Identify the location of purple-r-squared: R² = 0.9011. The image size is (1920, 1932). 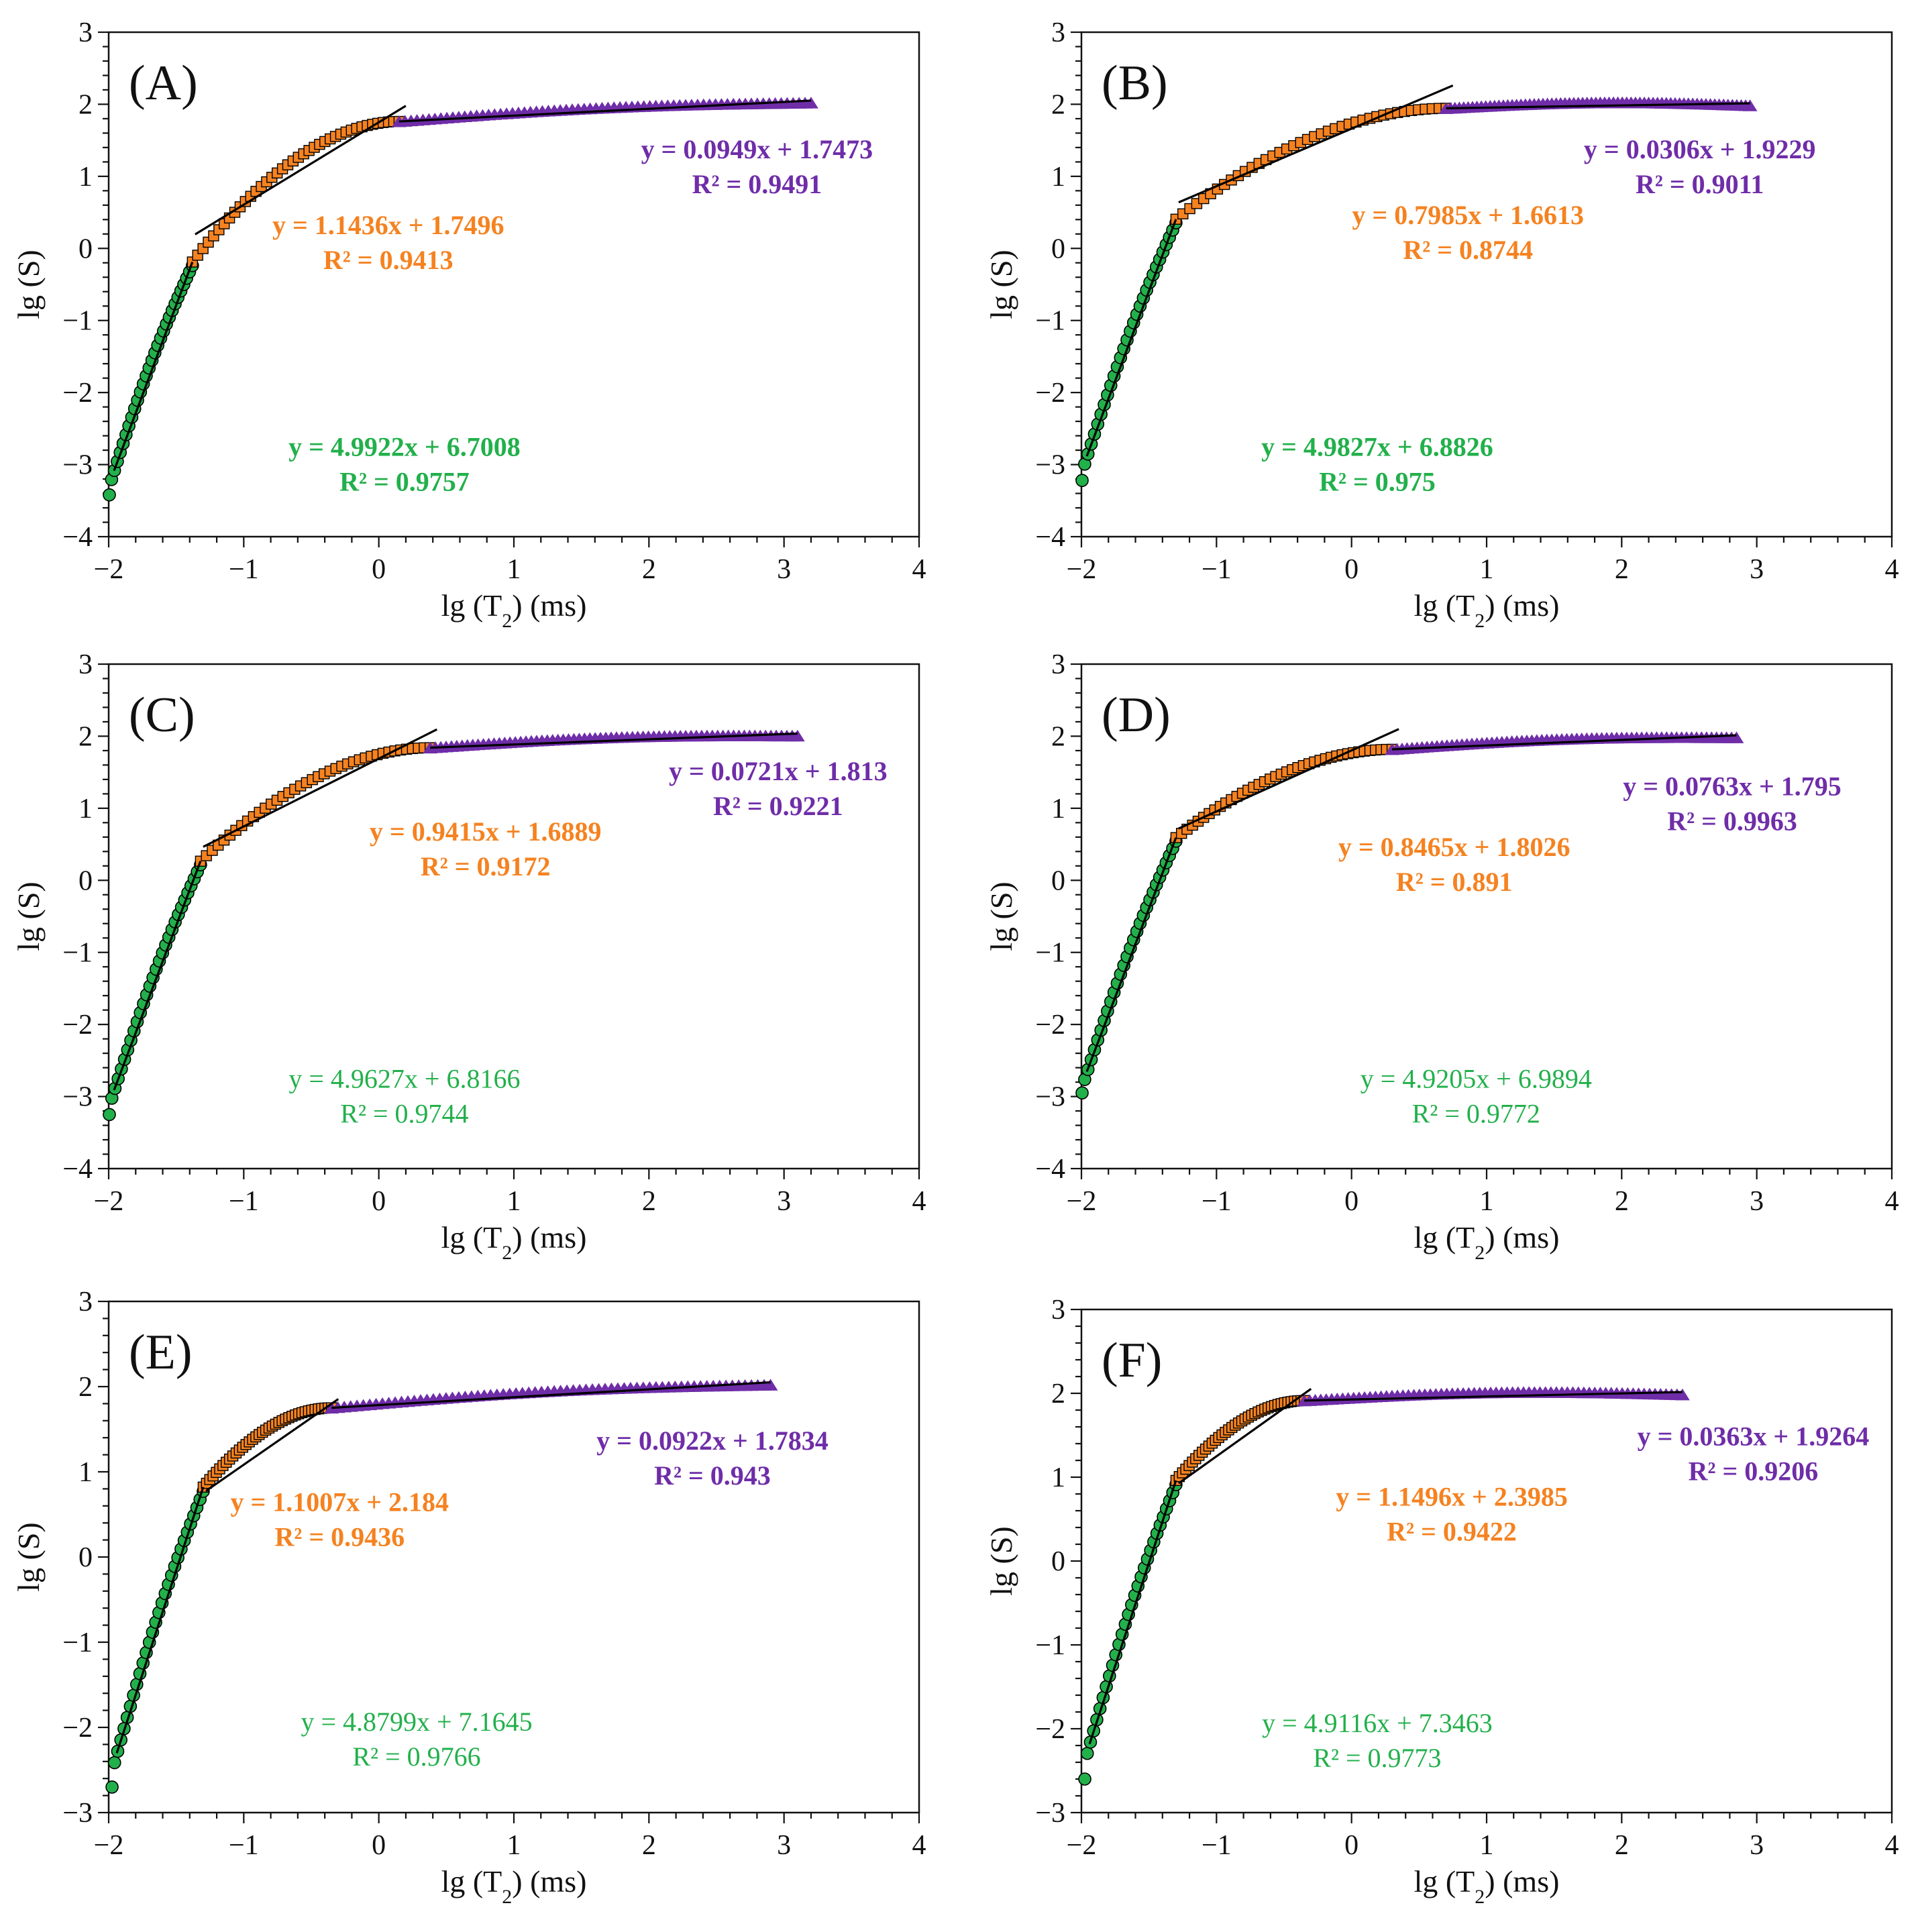
(1700, 184).